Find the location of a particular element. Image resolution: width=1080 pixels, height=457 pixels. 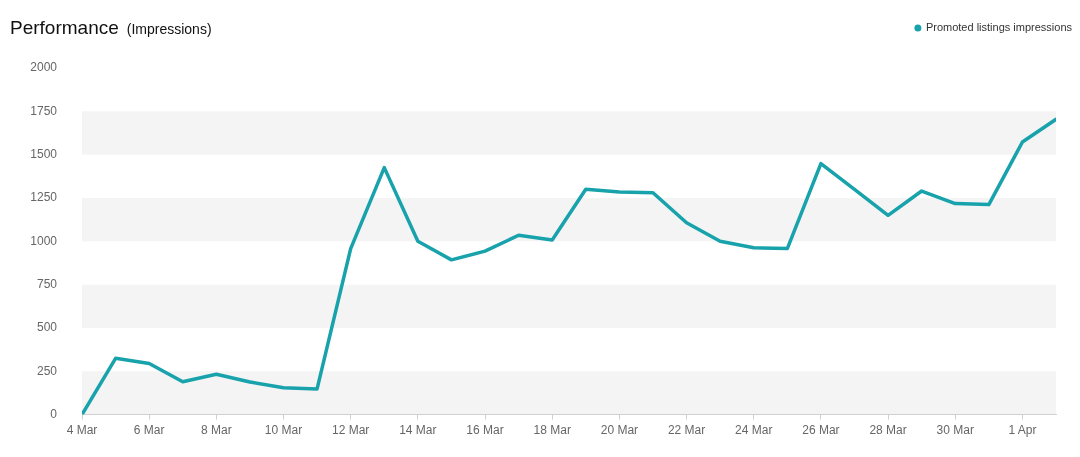

y-tick-label: 1750 is located at coordinates (44, 110).